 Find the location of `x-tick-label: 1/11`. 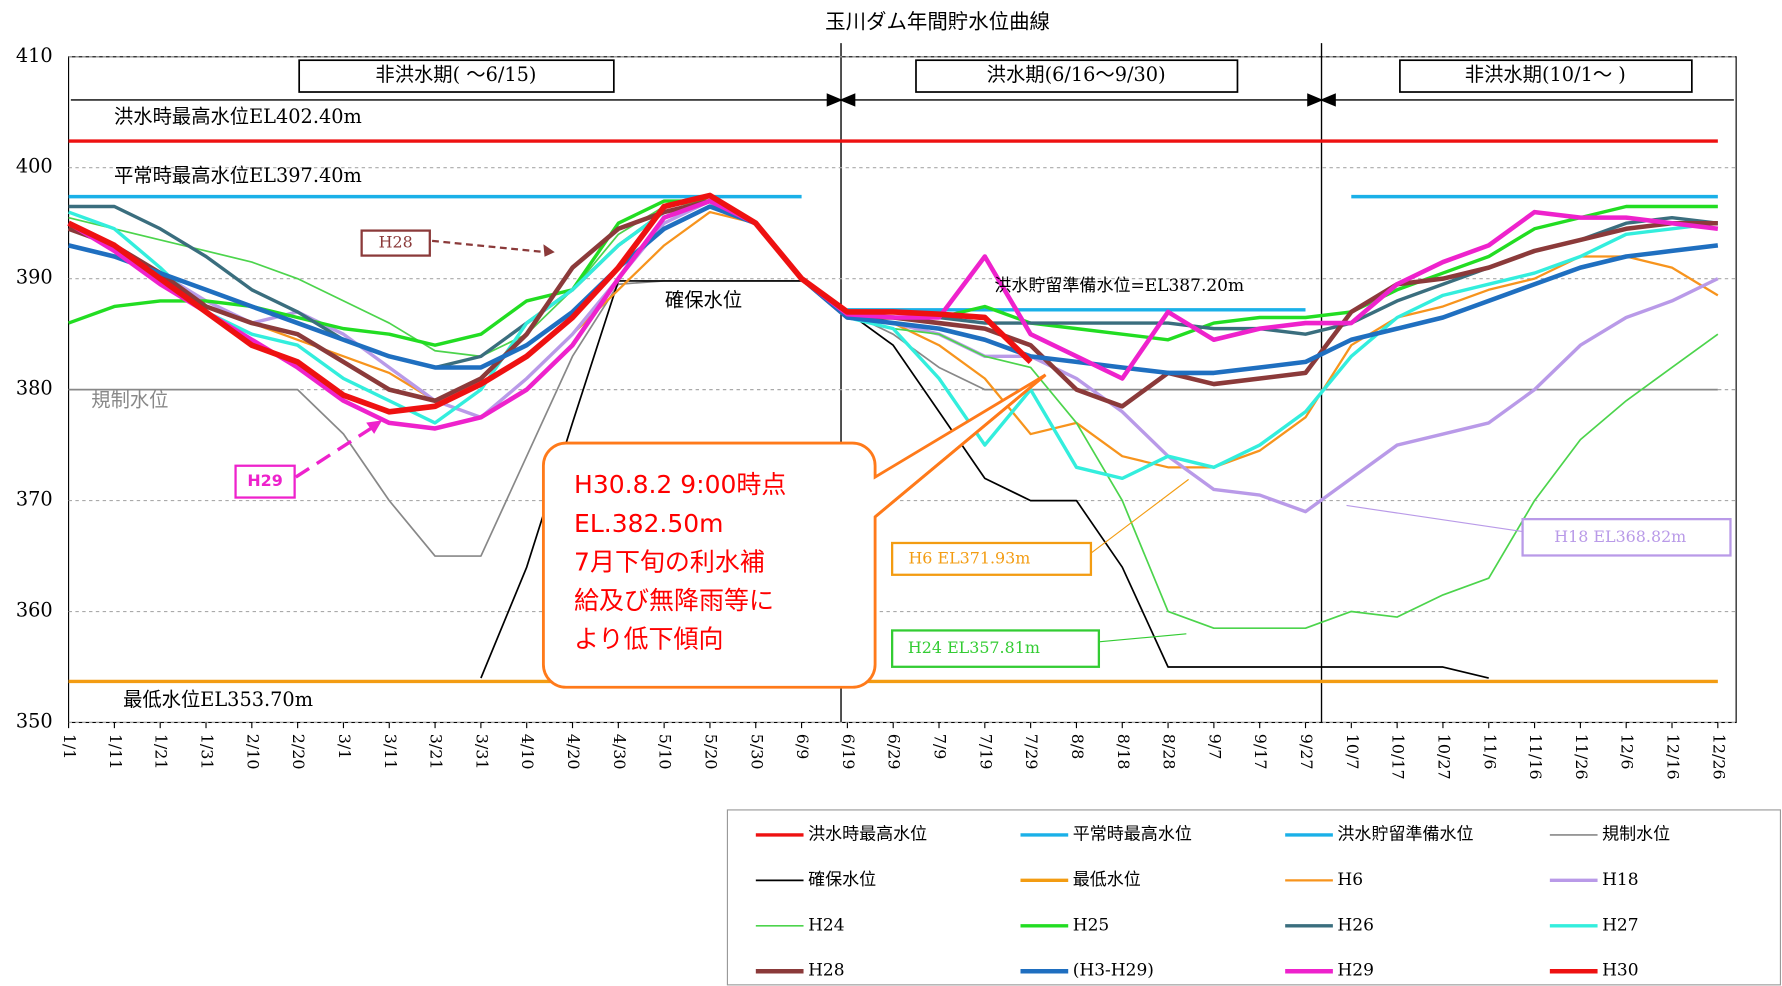

x-tick-label: 1/11 is located at coordinates (115, 752).